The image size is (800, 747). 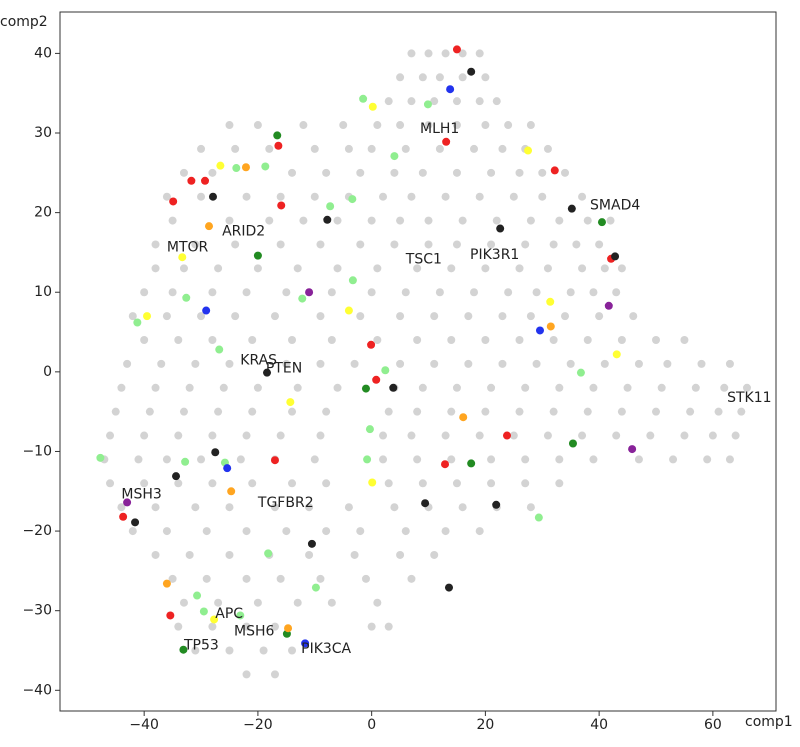 I want to click on gene-label: MTOR, so click(x=188, y=248).